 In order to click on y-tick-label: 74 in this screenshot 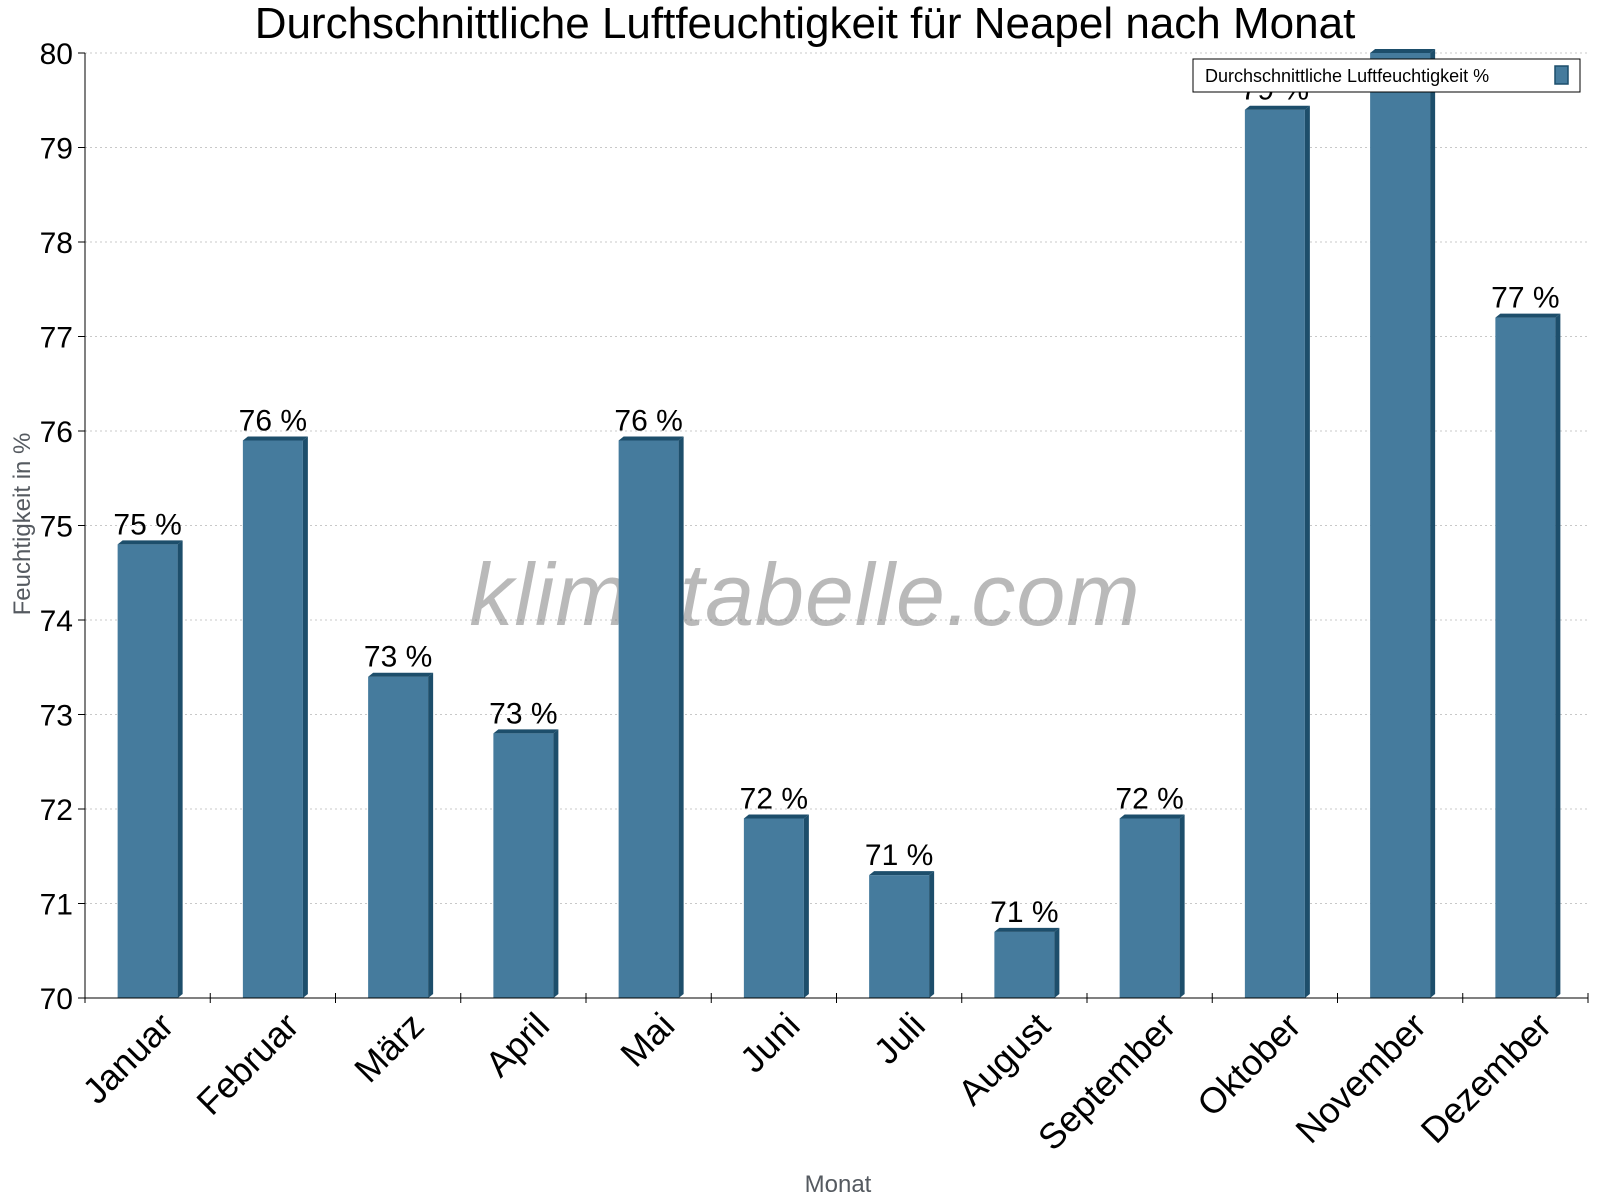, I will do `click(56, 621)`.